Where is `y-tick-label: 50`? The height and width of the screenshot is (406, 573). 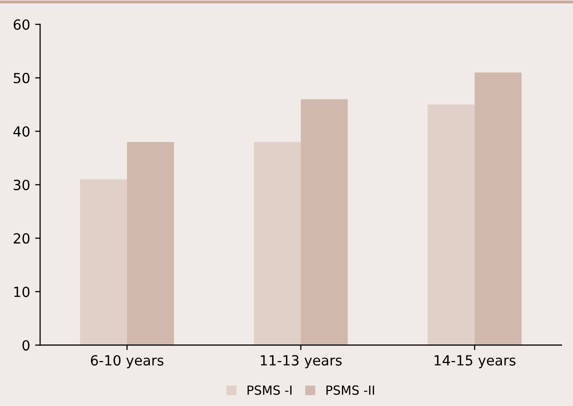
y-tick-label: 50 is located at coordinates (22, 78).